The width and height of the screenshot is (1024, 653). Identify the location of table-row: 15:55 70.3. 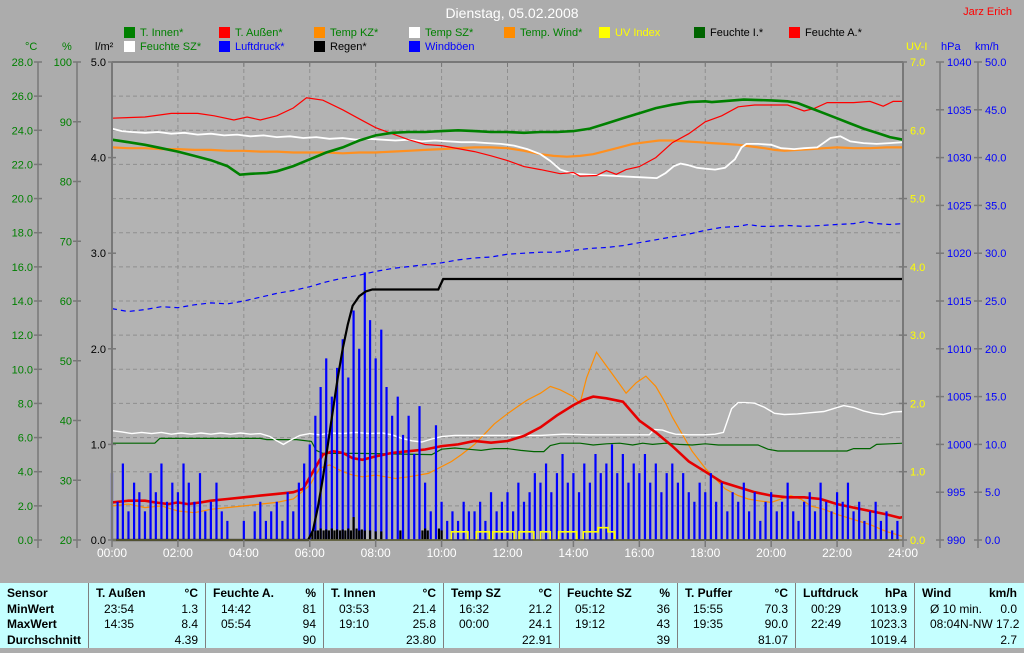
(736, 610).